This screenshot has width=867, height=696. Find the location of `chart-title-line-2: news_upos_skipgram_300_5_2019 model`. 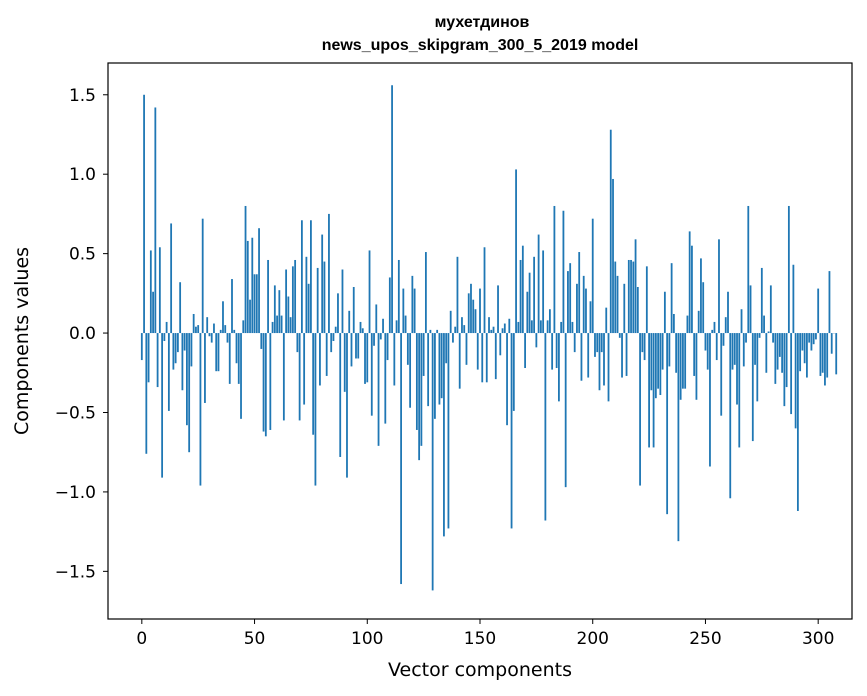

chart-title-line-2: news_upos_skipgram_300_5_2019 model is located at coordinates (480, 45).